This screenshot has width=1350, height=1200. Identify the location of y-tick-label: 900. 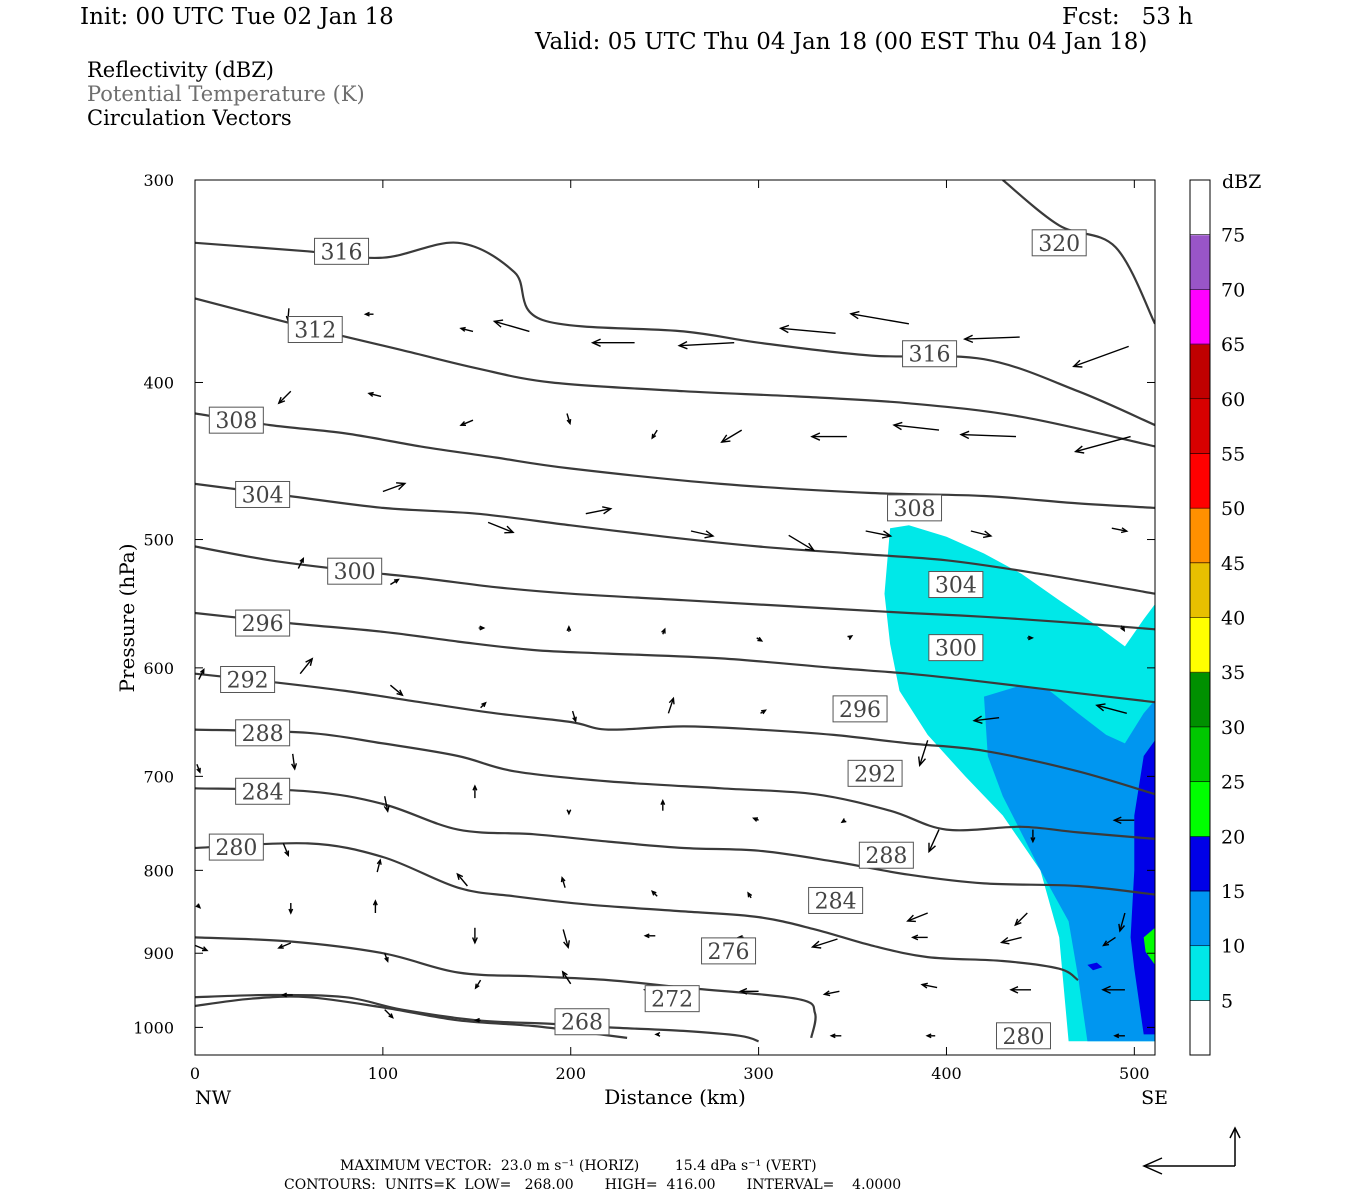
(158, 953).